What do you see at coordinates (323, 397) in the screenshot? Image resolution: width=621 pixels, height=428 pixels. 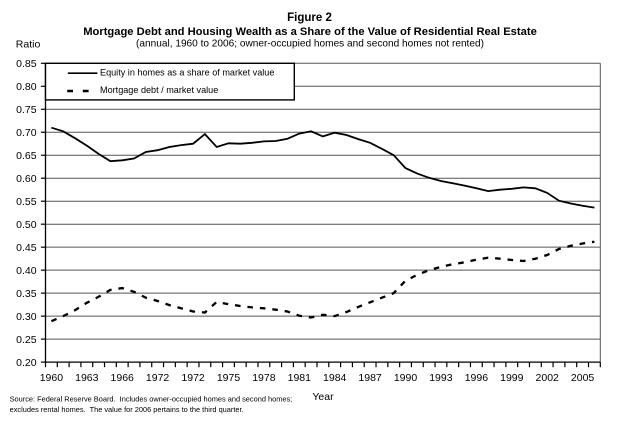 I see `svg-text: Year` at bounding box center [323, 397].